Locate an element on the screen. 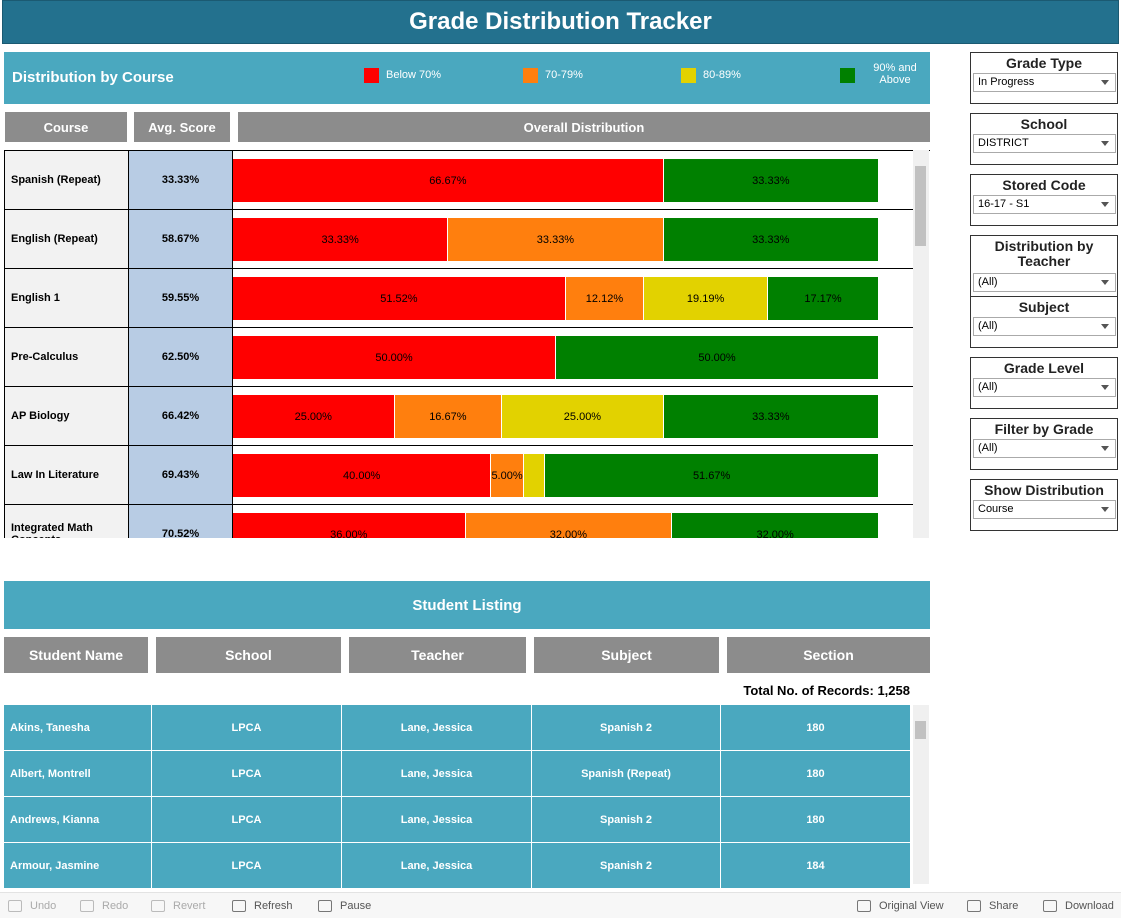  distribution-header: Distribution by Course is located at coordinates (467, 78).